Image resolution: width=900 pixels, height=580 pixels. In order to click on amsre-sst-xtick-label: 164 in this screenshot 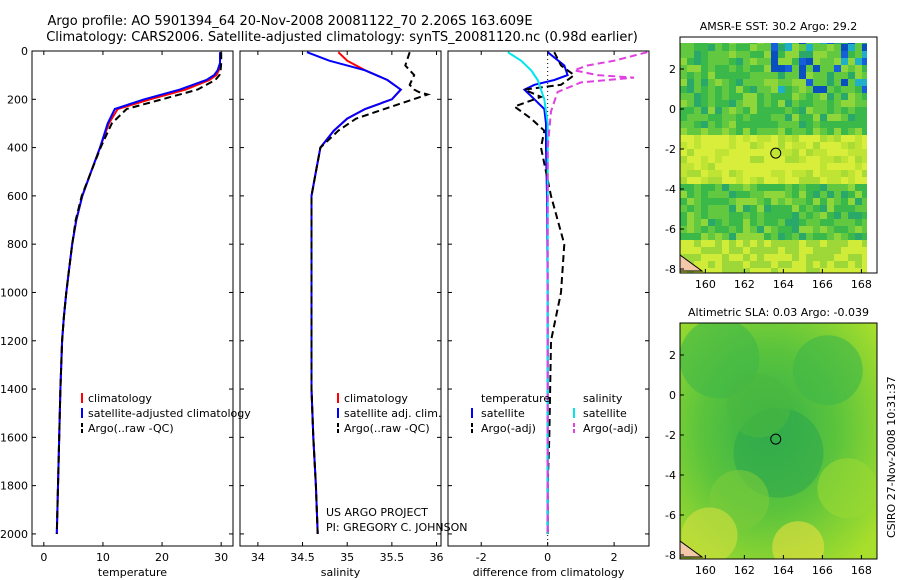, I will do `click(783, 284)`.